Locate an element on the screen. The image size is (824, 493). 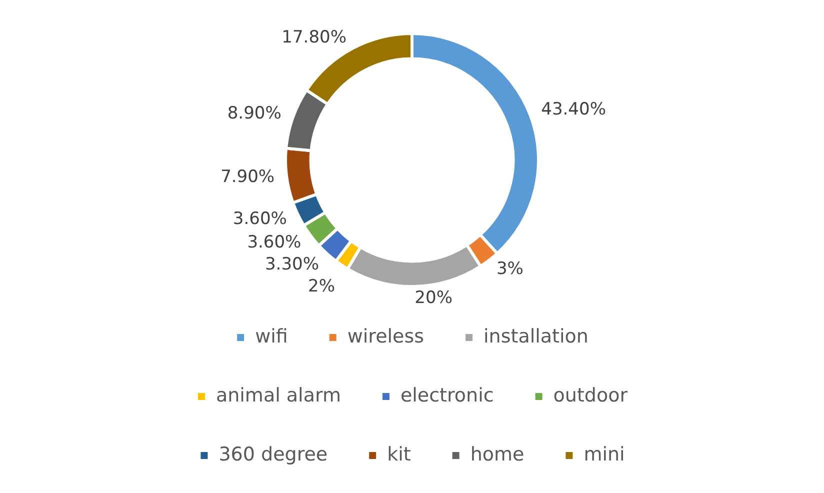
data-label: 3% is located at coordinates (510, 269).